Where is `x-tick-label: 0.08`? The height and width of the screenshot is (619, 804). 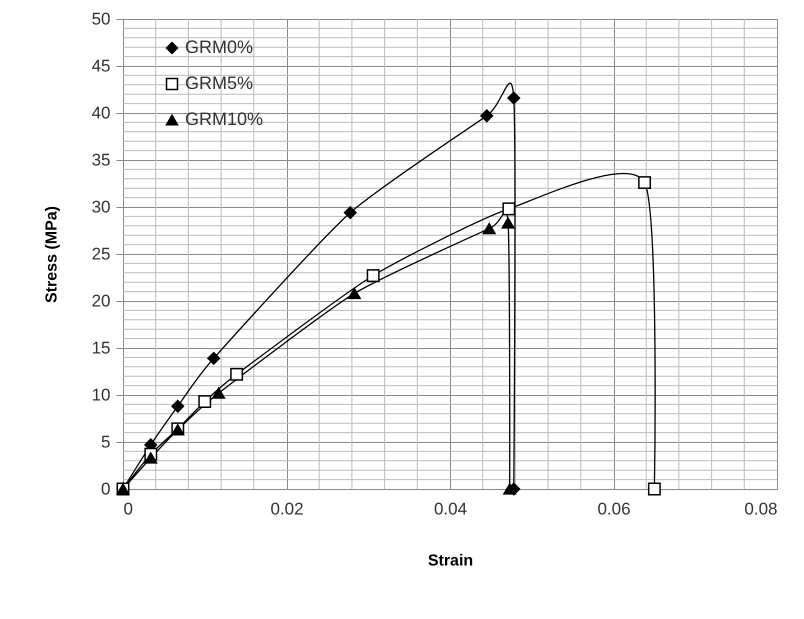 x-tick-label: 0.08 is located at coordinates (761, 509).